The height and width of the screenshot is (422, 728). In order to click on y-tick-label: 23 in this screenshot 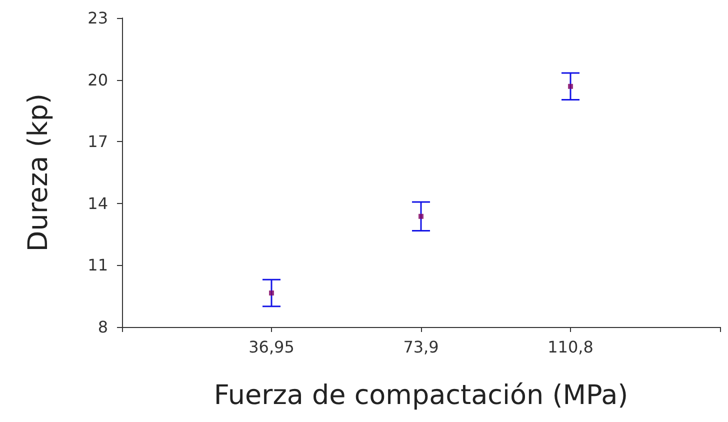, I will do `click(98, 18)`.